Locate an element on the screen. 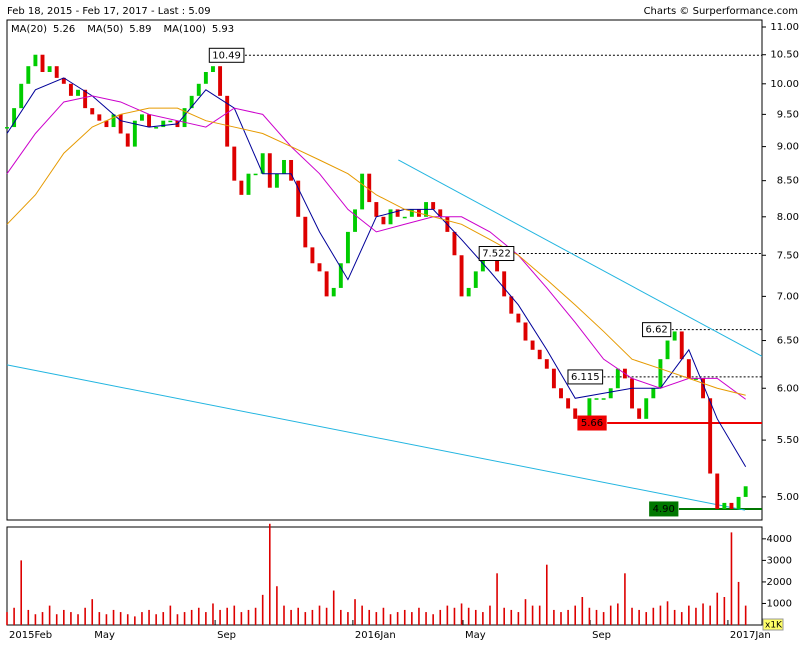 This screenshot has width=805, height=650. y-tick-label: 8.00 is located at coordinates (788, 217).